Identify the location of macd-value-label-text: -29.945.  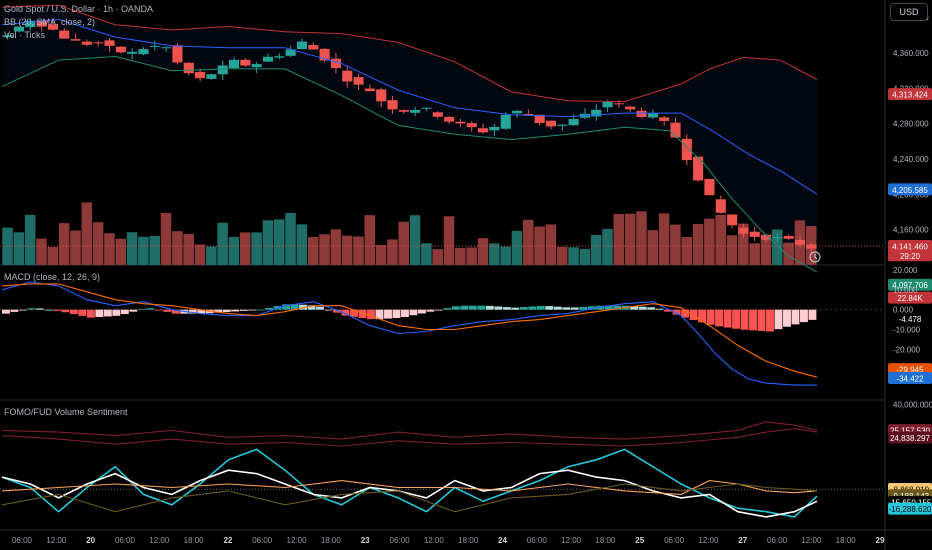
(910, 370).